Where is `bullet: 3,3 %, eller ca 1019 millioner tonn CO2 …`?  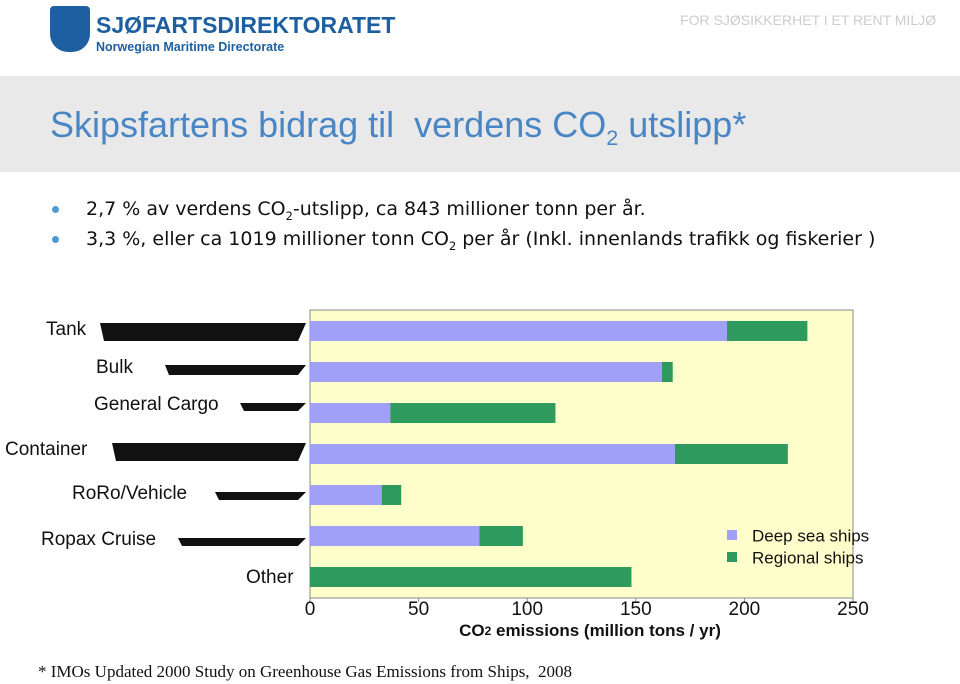 bullet: 3,3 %, eller ca 1019 millioner tonn CO2 … is located at coordinates (479, 242).